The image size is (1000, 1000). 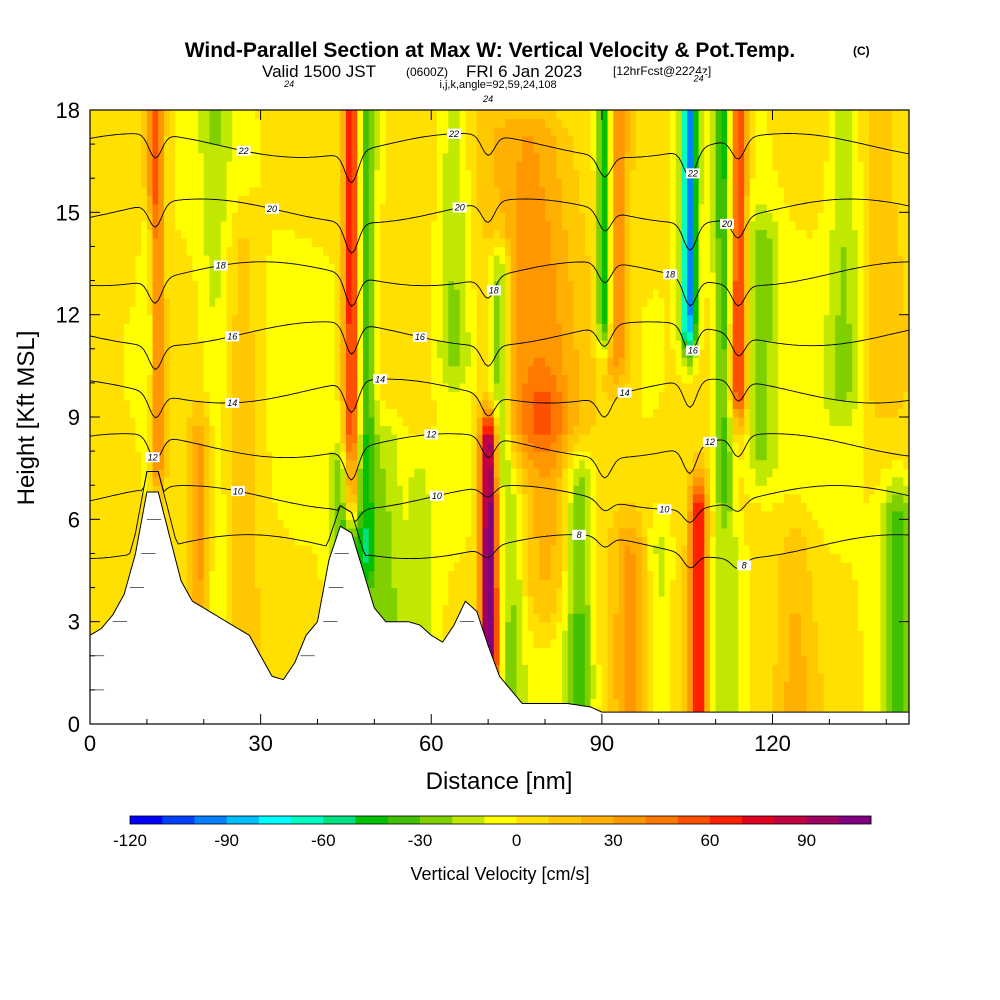 I want to click on theta-contour-label: 14, so click(x=624, y=392).